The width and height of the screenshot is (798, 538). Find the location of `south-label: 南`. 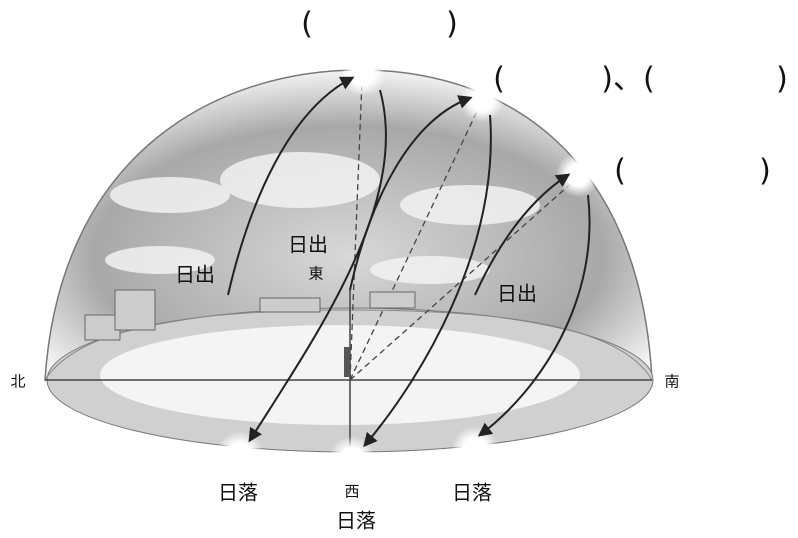

south-label: 南 is located at coordinates (671, 382).